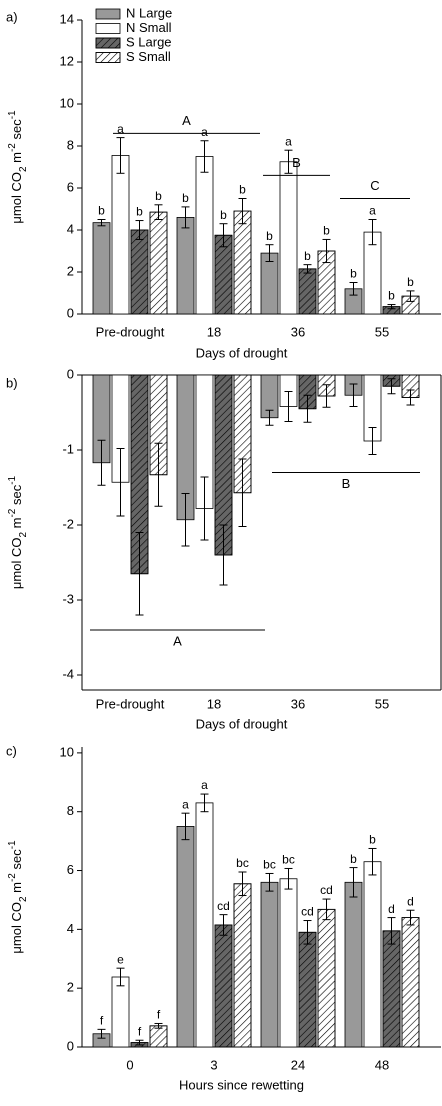 The width and height of the screenshot is (442, 1106). Describe the element at coordinates (129, 1064) in the screenshot. I see `x-tick-label: 0` at that location.